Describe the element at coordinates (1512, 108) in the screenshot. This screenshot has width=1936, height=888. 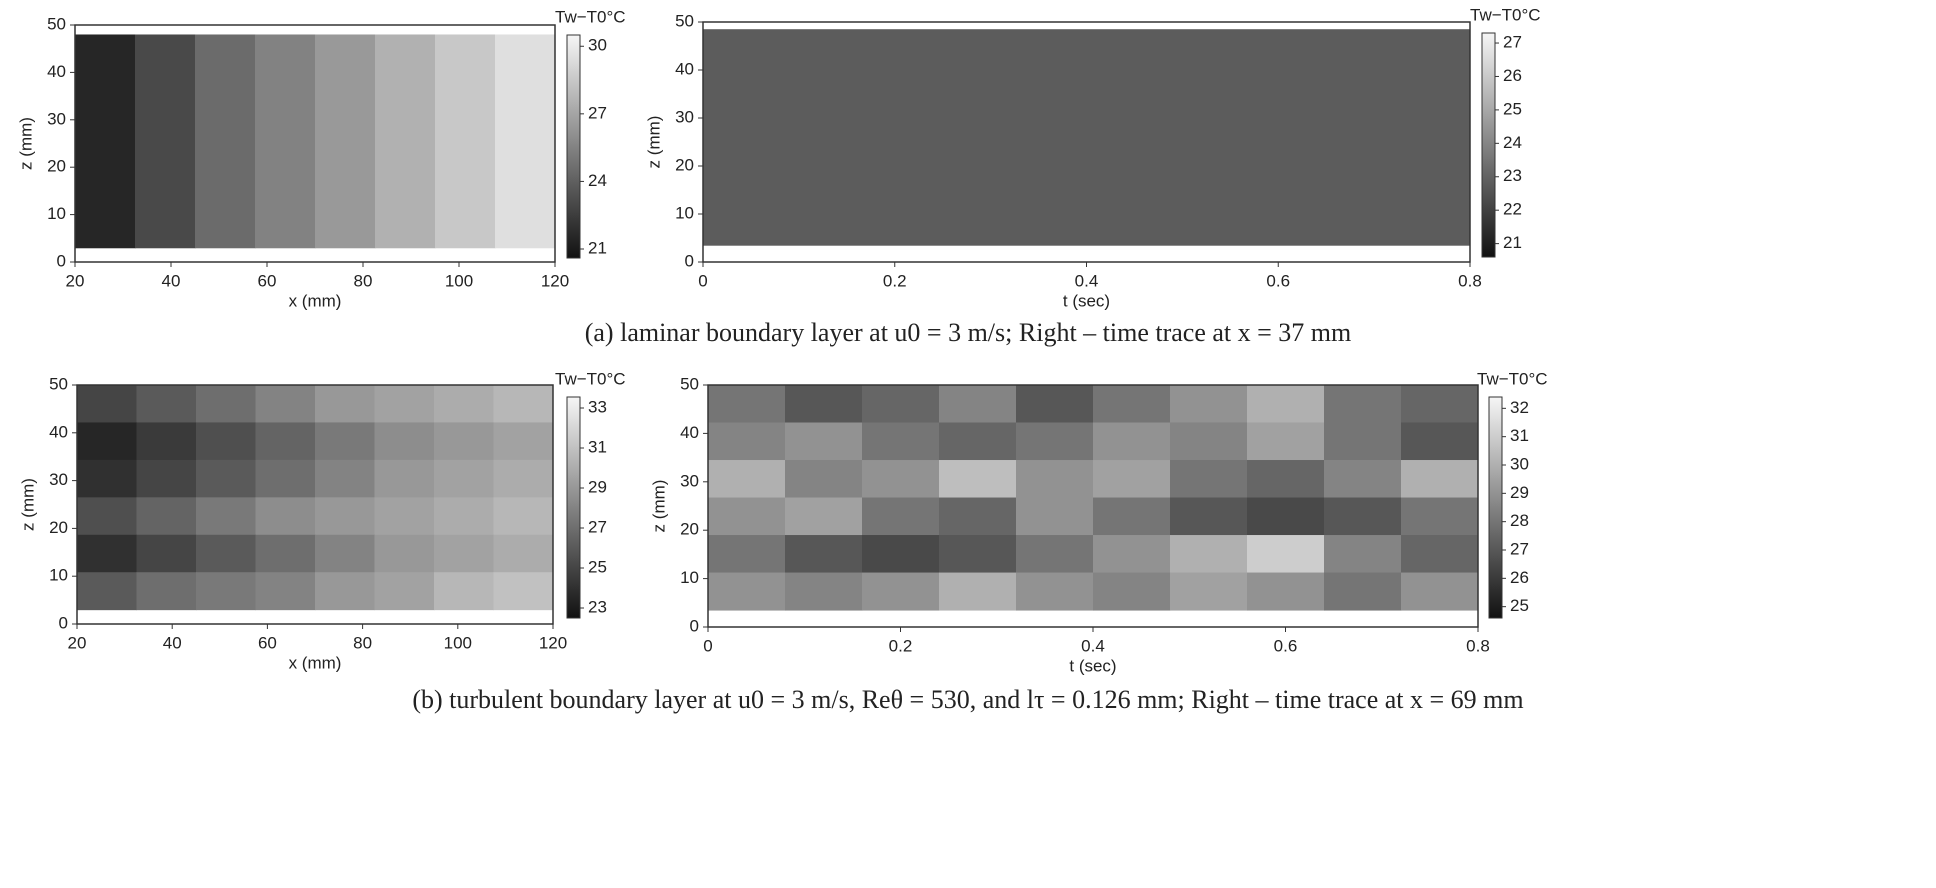
I see `colorbar-tick-label: 25` at that location.